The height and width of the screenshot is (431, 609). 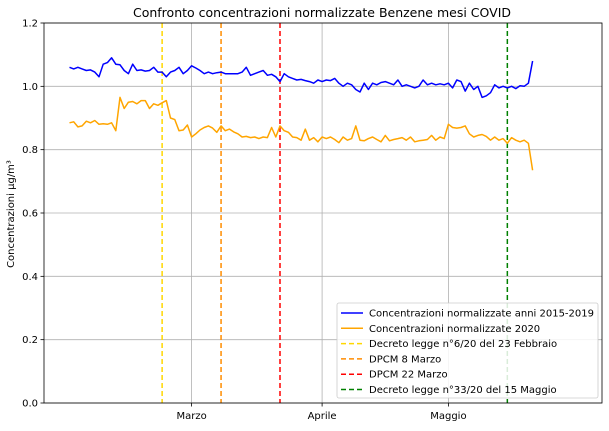 I want to click on legend-frame, so click(x=467, y=350).